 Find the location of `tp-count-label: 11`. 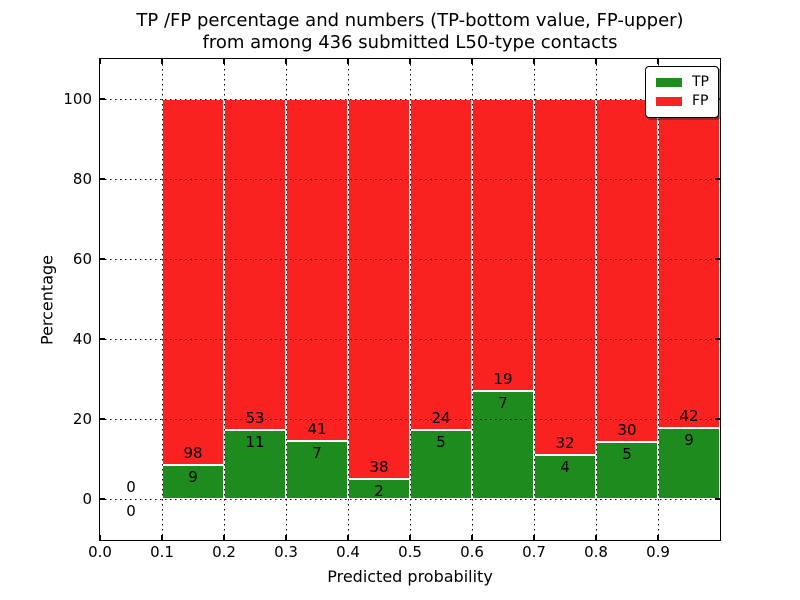

tp-count-label: 11 is located at coordinates (255, 442).